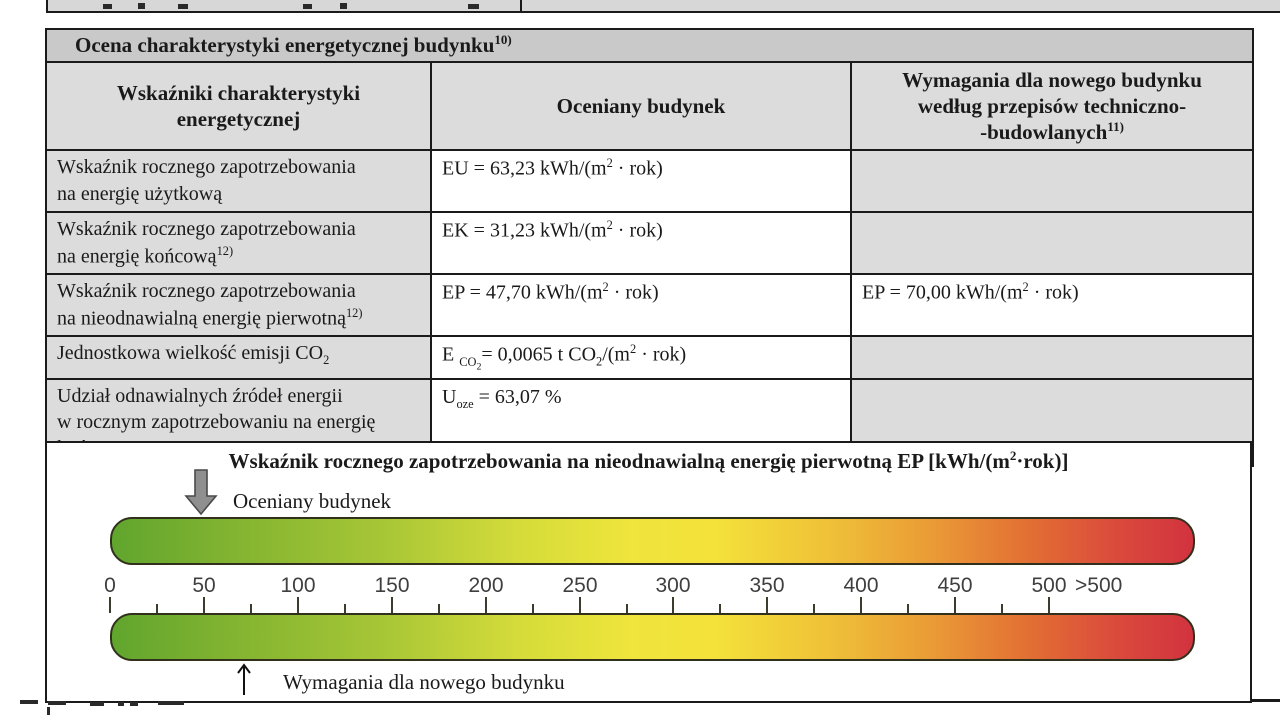  Describe the element at coordinates (204, 585) in the screenshot. I see `scale-tick-label-50: 50` at that location.